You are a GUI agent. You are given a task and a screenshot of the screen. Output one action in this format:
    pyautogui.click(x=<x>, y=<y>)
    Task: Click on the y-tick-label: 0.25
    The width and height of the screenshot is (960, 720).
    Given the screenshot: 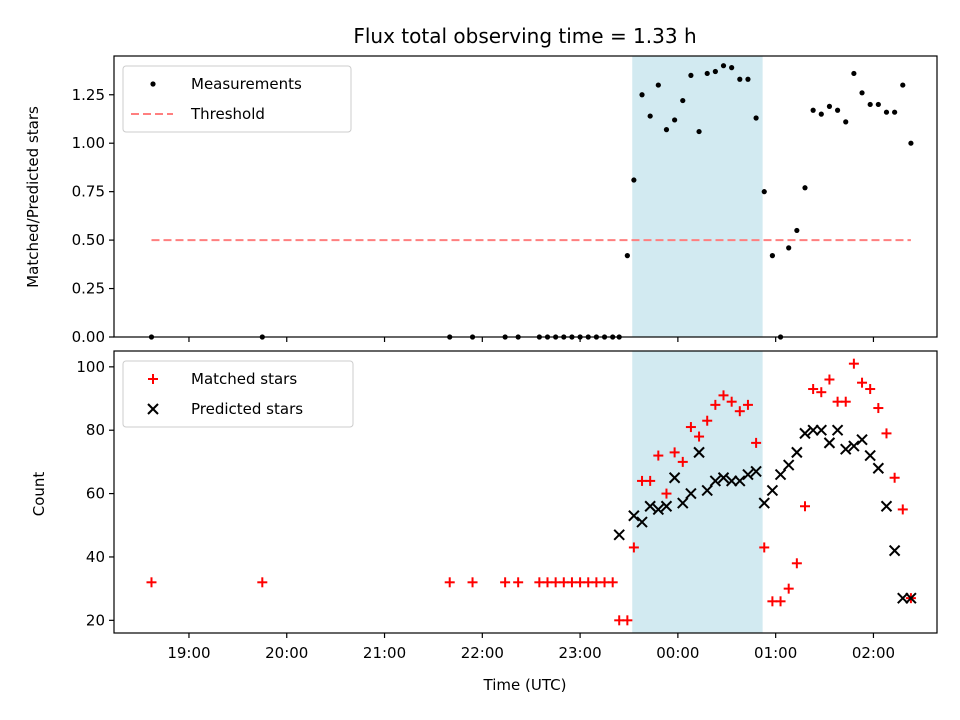 What is the action you would take?
    pyautogui.click(x=88, y=289)
    